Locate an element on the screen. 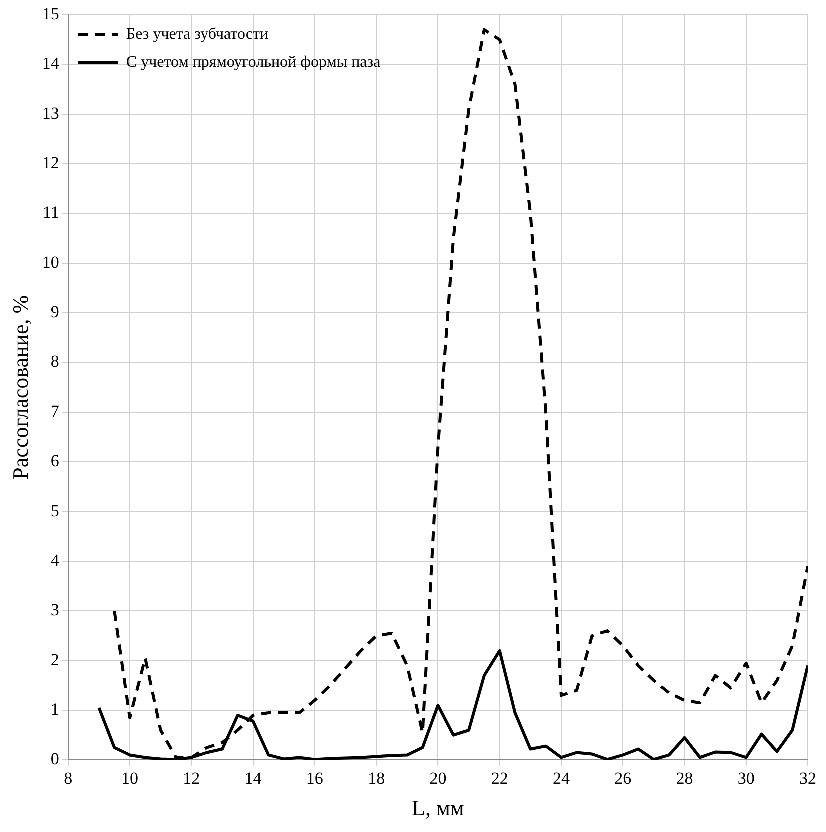 This screenshot has width=826, height=832. y-tick-label: 8 is located at coordinates (55, 362).